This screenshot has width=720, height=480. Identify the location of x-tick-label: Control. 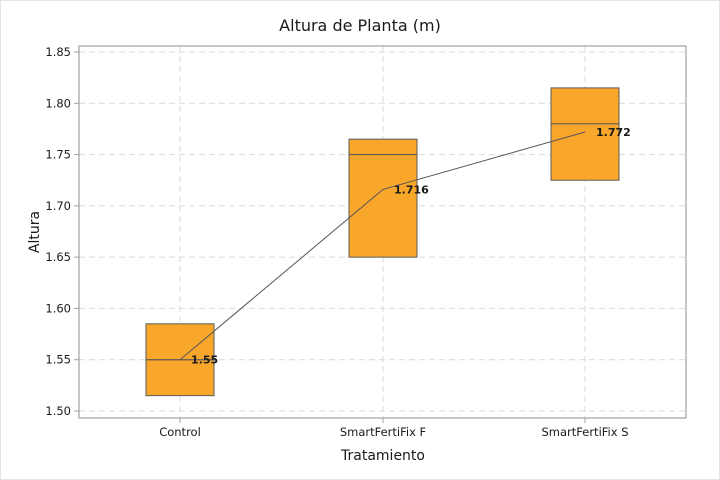
(180, 432).